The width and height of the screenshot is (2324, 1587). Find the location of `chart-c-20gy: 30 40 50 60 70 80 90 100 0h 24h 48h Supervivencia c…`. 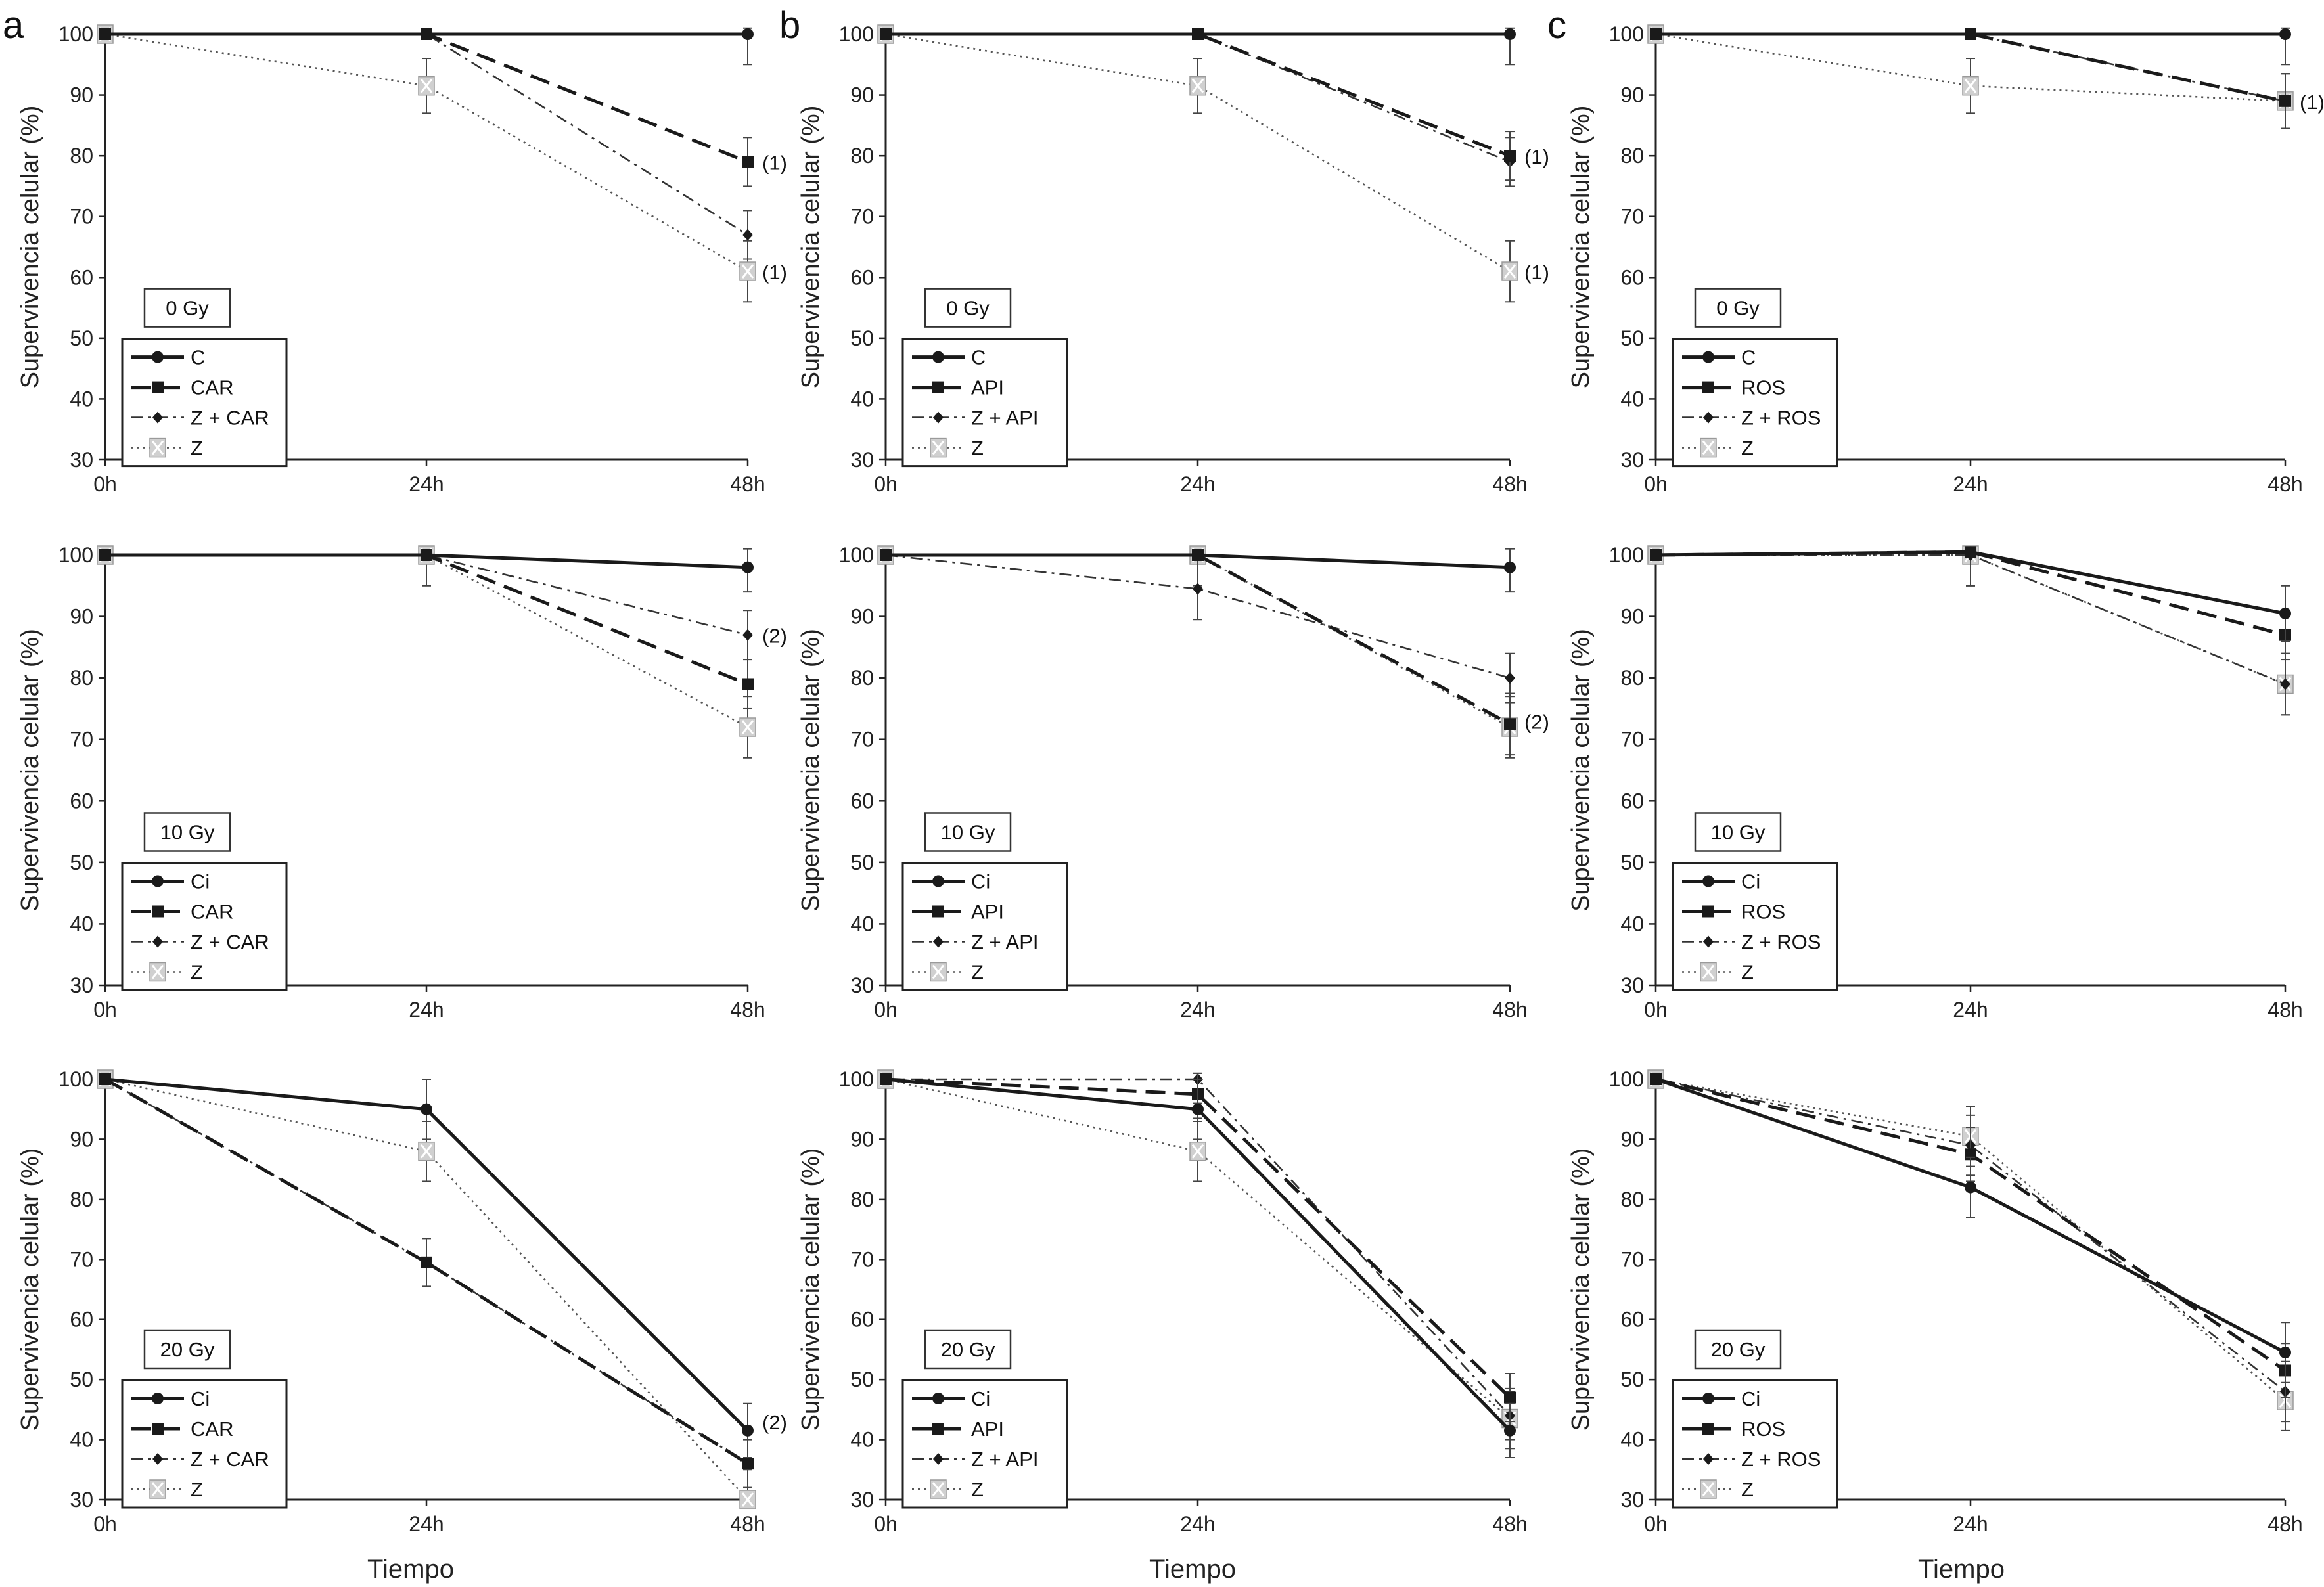

chart-c-20gy: 30 40 50 60 70 80 90 100 0h 24h 48h Supervivencia c… is located at coordinates (1935, 1301).